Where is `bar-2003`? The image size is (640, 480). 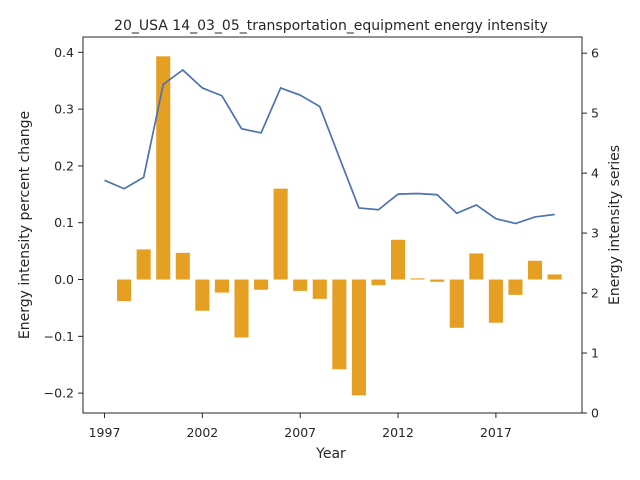 bar-2003 is located at coordinates (221, 286).